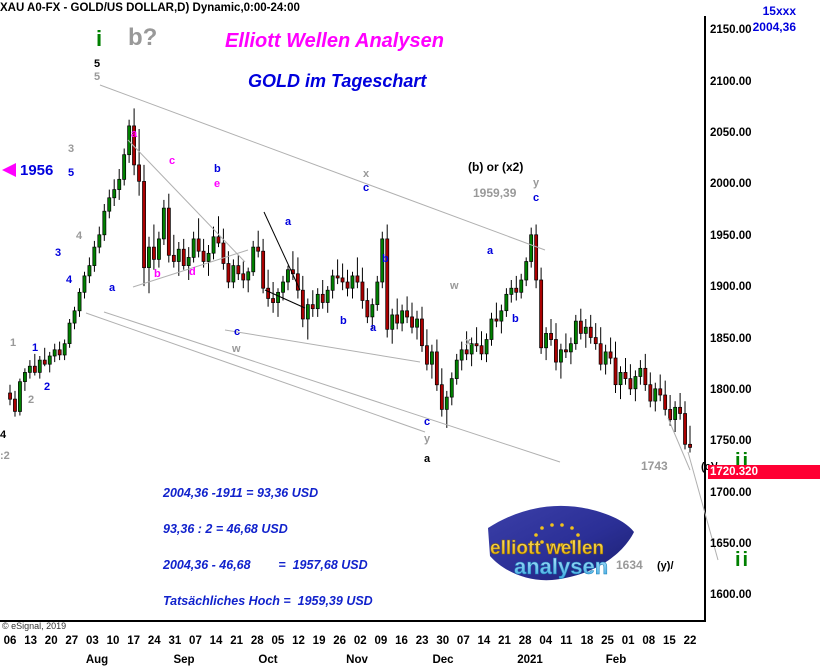  I want to click on price-tick: 1650.00, so click(731, 543).